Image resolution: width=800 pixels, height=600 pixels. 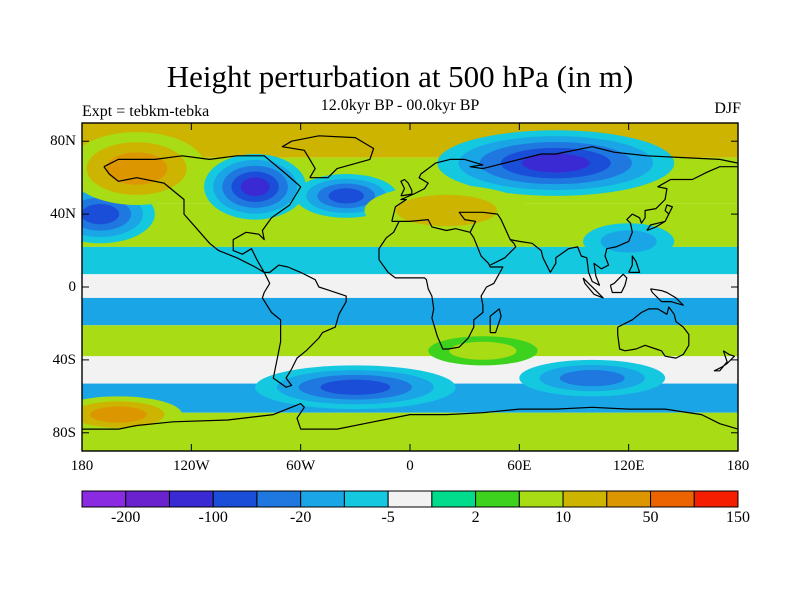 I want to click on season-label: DJF, so click(x=727, y=108).